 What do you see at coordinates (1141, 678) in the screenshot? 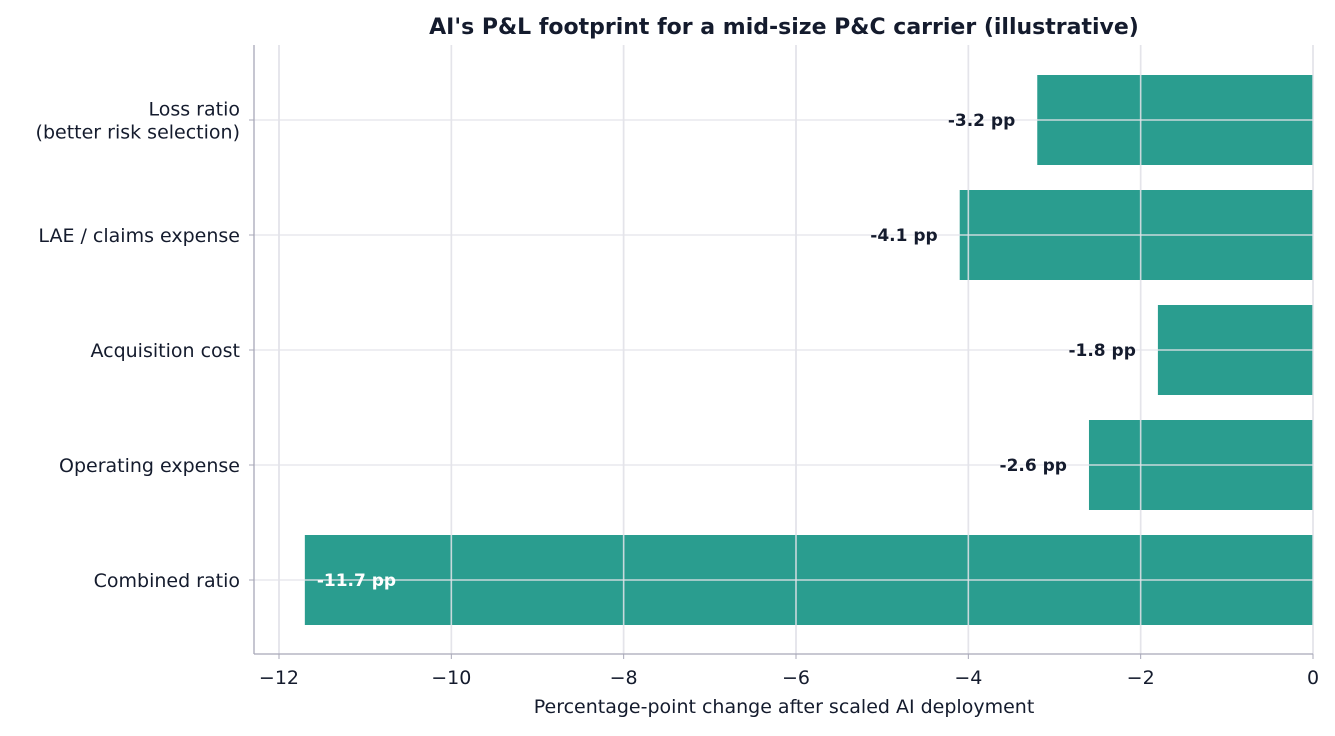
I see `x-tick-label: −2` at bounding box center [1141, 678].